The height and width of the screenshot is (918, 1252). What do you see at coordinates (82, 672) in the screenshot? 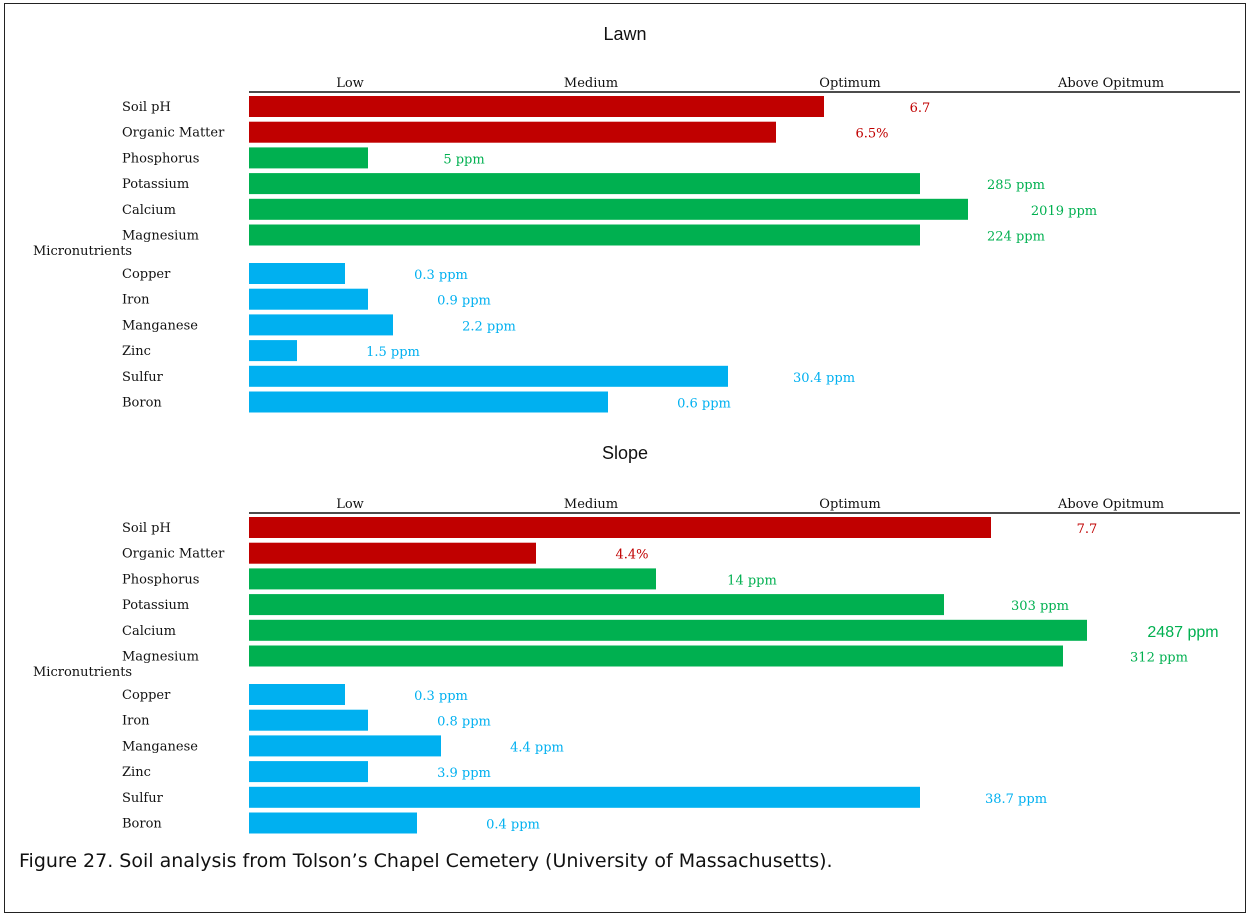
I see `slope-micronutrients-label: Micronutrients` at bounding box center [82, 672].